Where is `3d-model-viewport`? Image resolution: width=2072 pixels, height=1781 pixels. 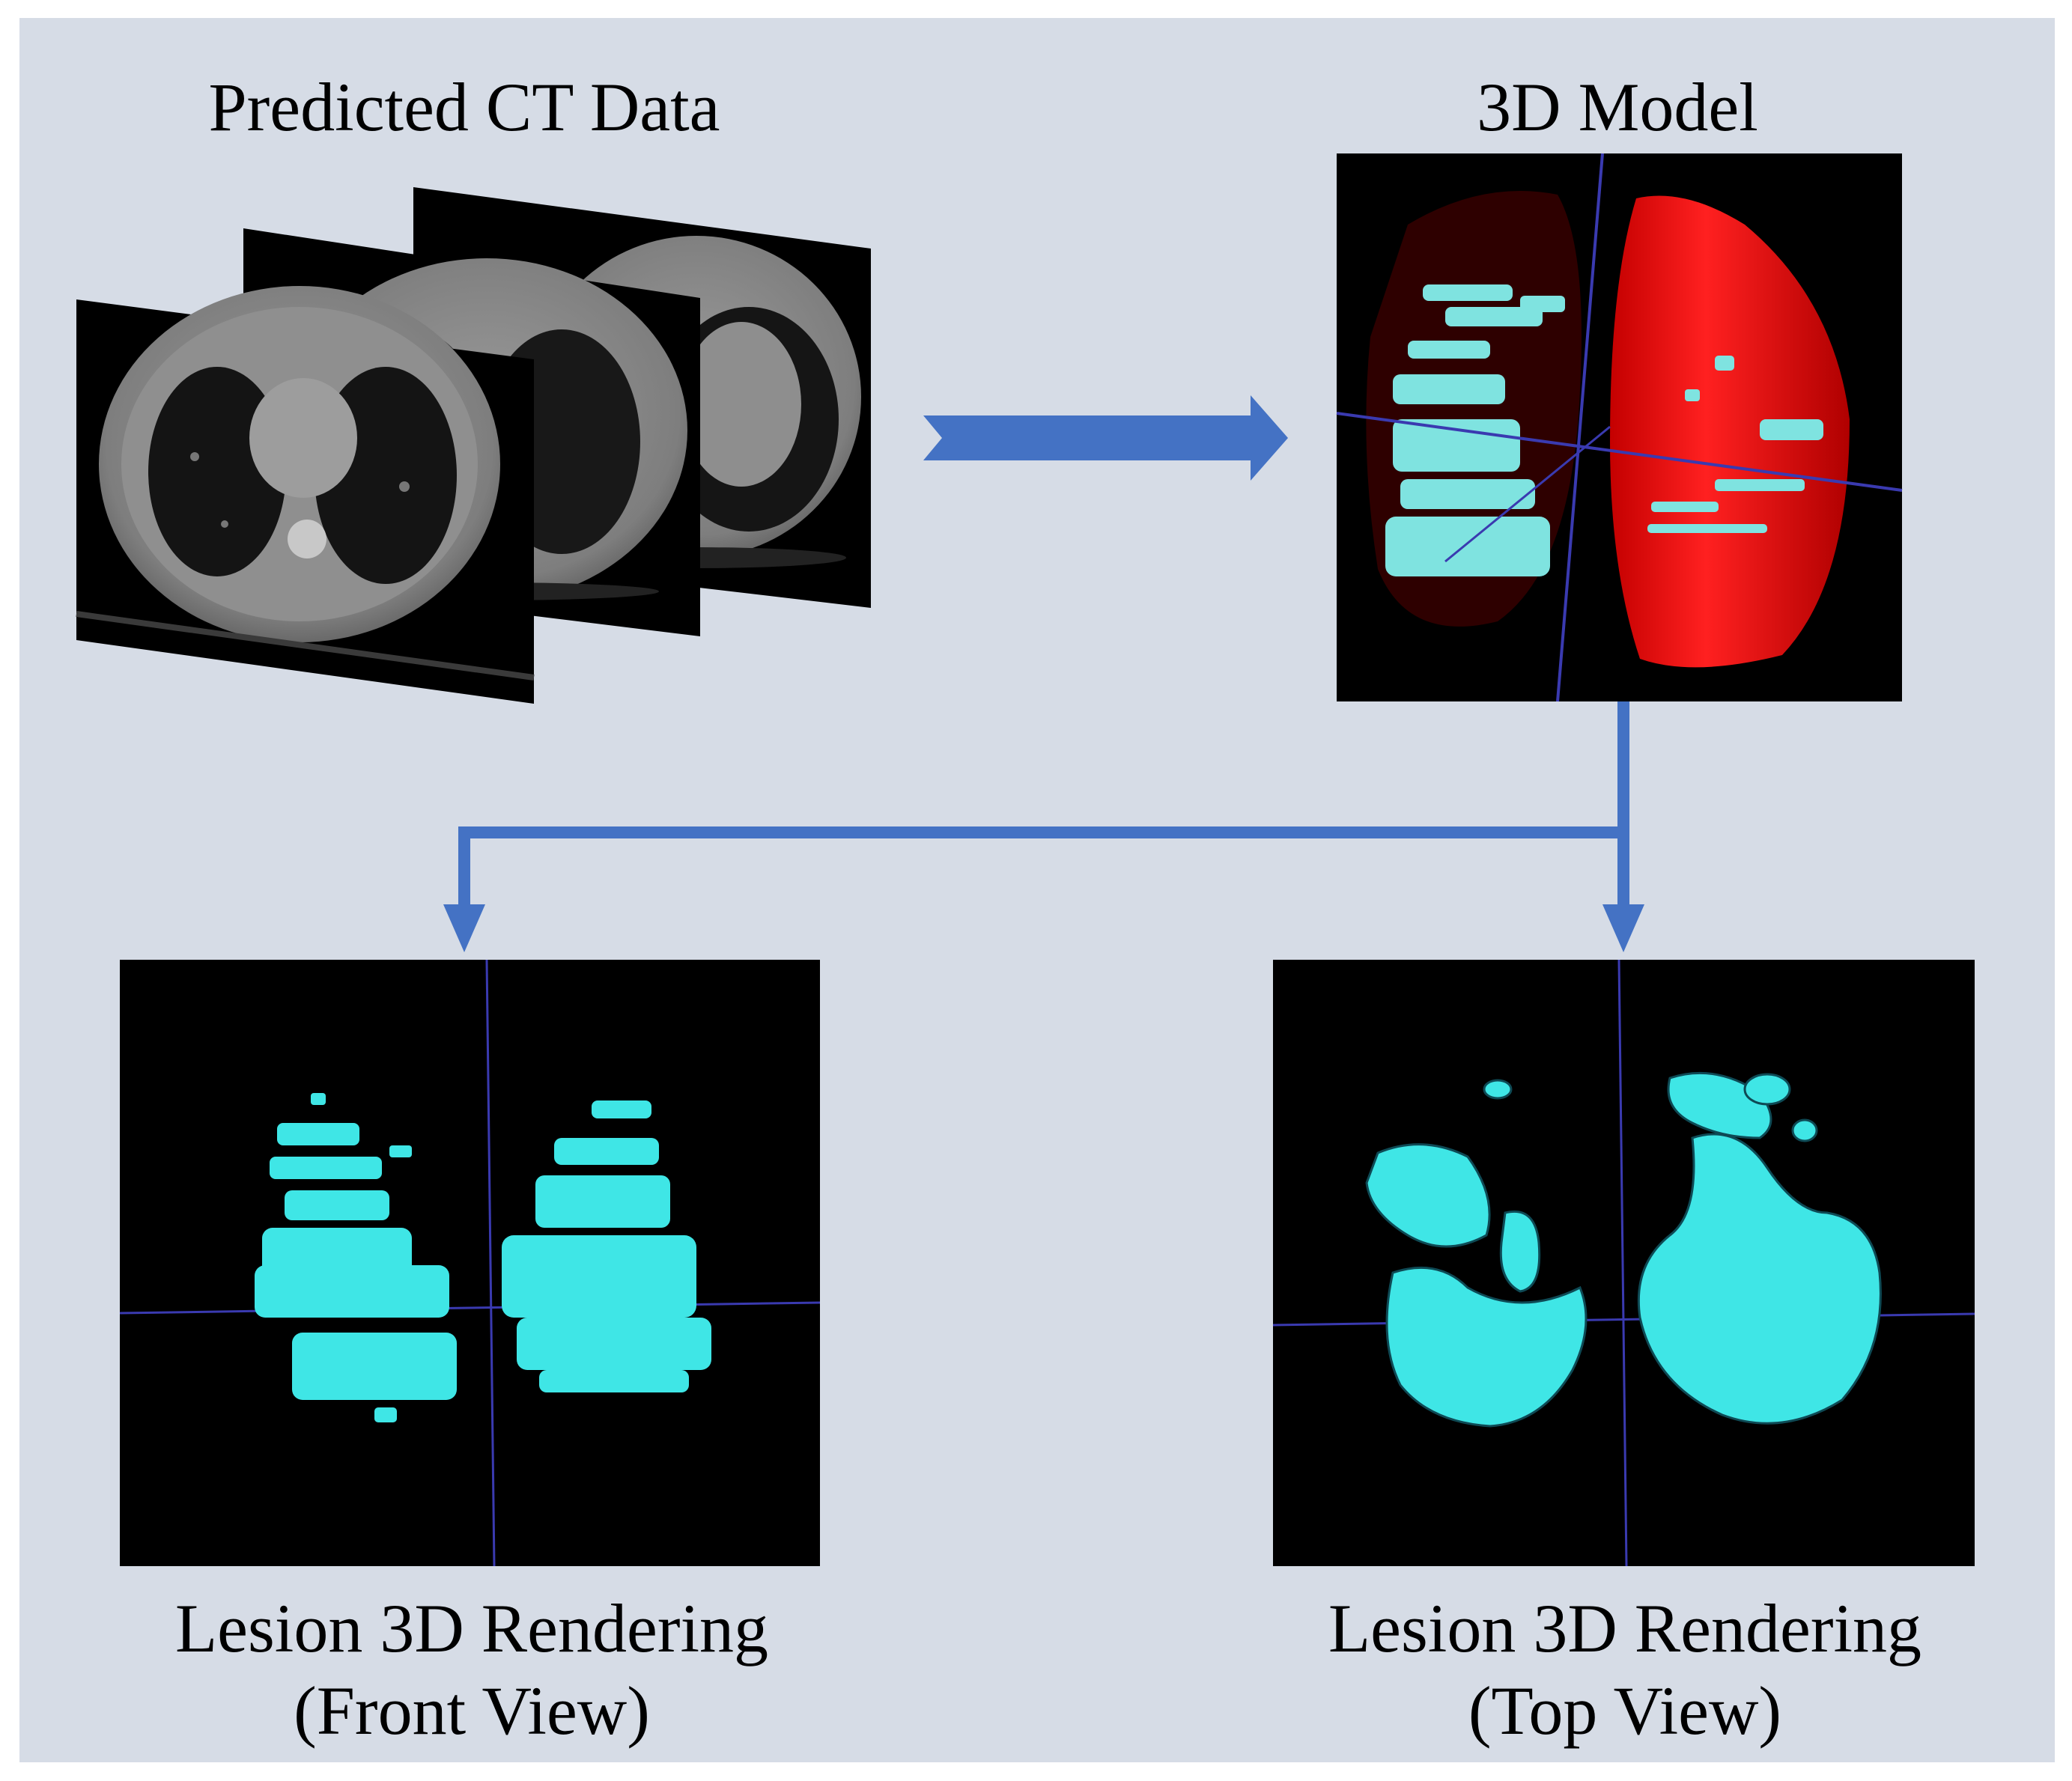
3d-model-viewport is located at coordinates (1619, 428).